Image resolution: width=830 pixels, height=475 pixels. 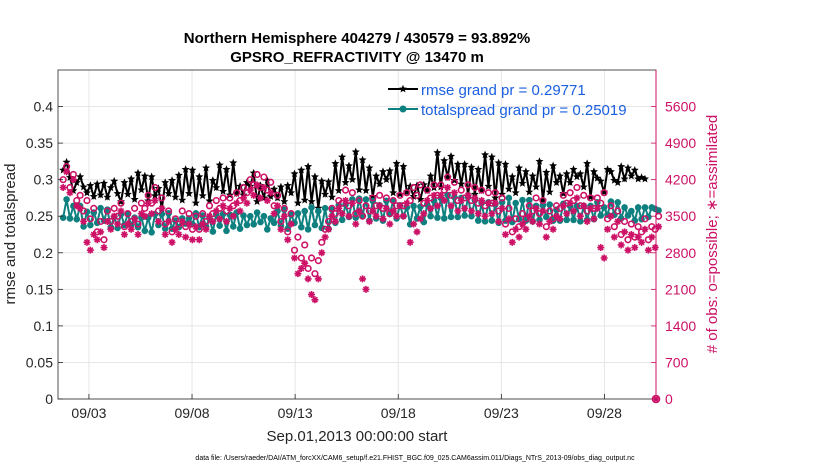 I want to click on x-tick-label: 09/13, so click(x=295, y=413).